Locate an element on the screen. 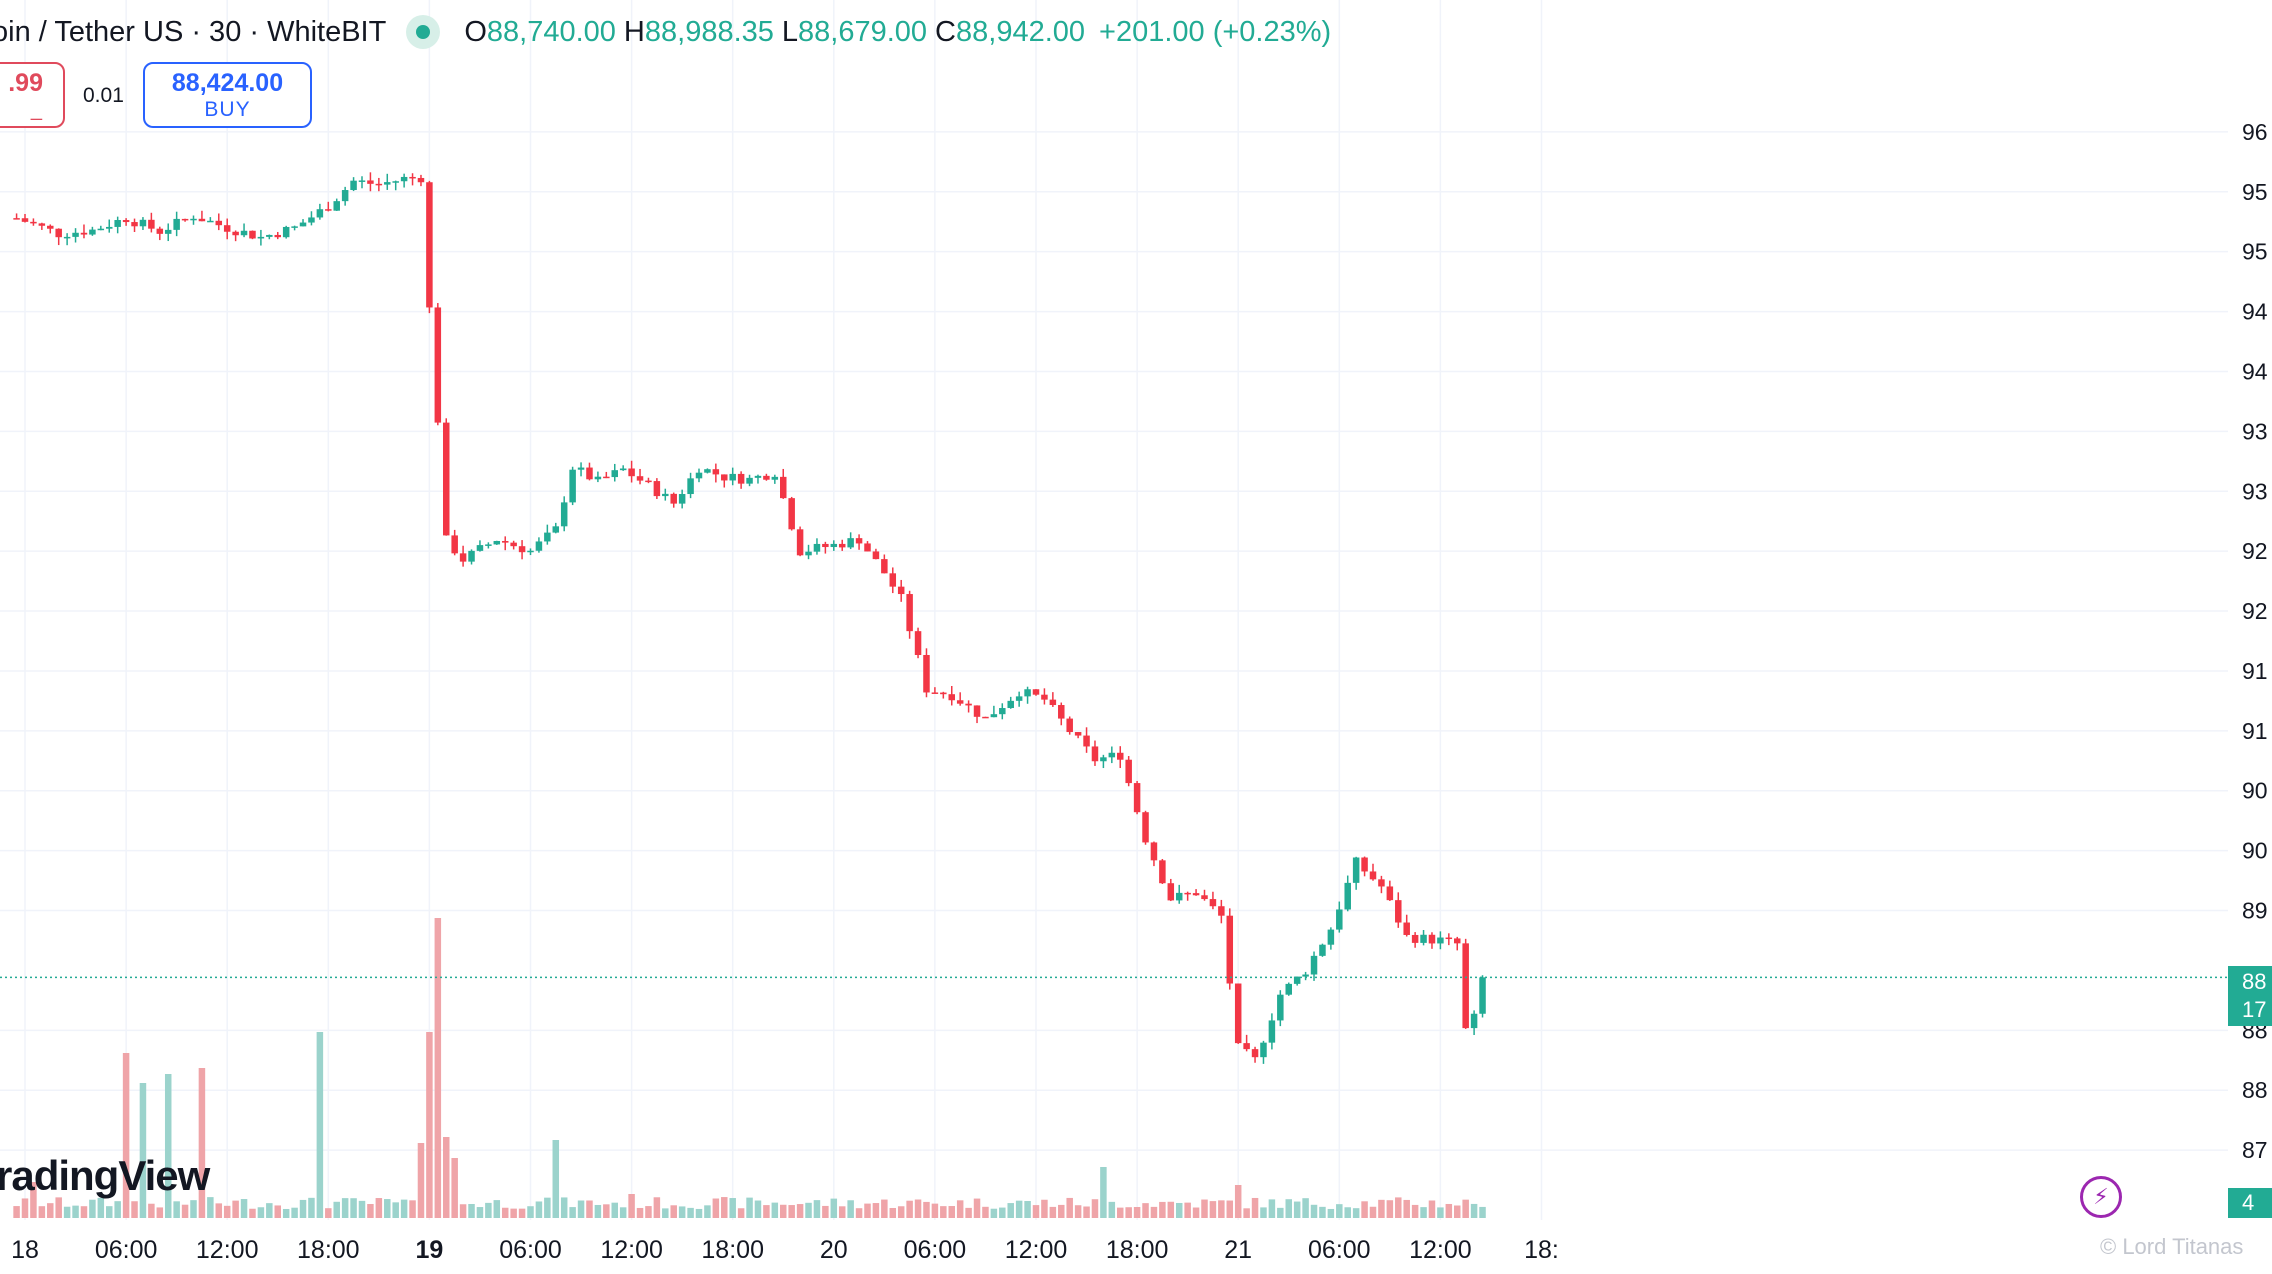 Image resolution: width=2272 pixels, height=1274 pixels. price-tick-label: 89 is located at coordinates (2255, 911).